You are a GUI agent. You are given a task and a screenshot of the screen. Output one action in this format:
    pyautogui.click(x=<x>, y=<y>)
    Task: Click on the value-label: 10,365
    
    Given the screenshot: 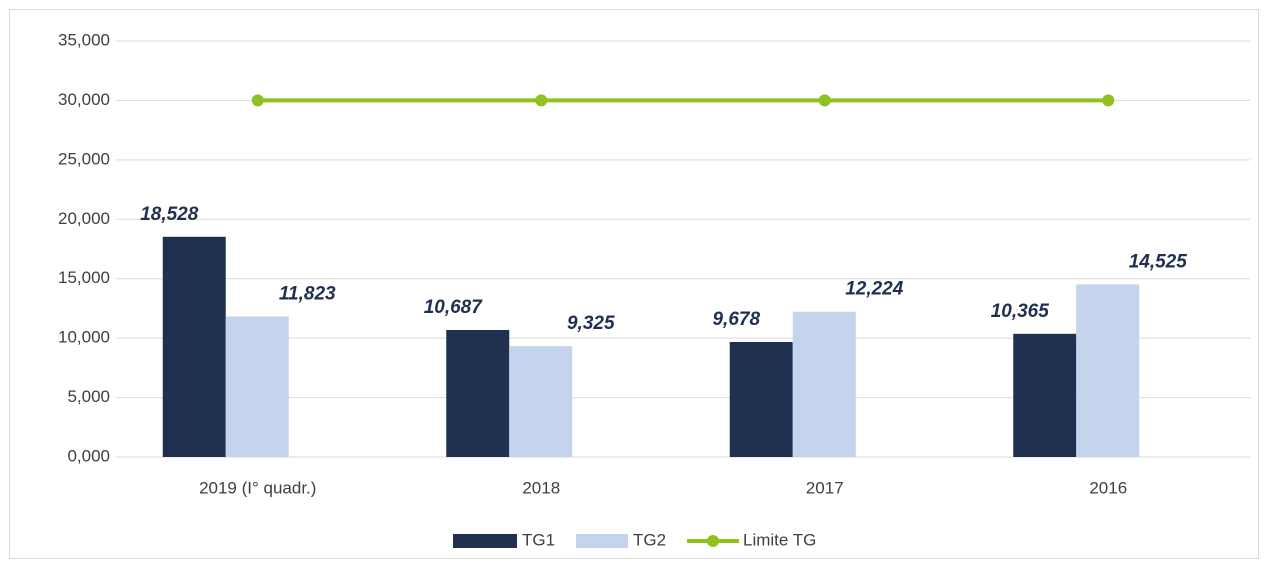 What is the action you would take?
    pyautogui.click(x=1020, y=311)
    